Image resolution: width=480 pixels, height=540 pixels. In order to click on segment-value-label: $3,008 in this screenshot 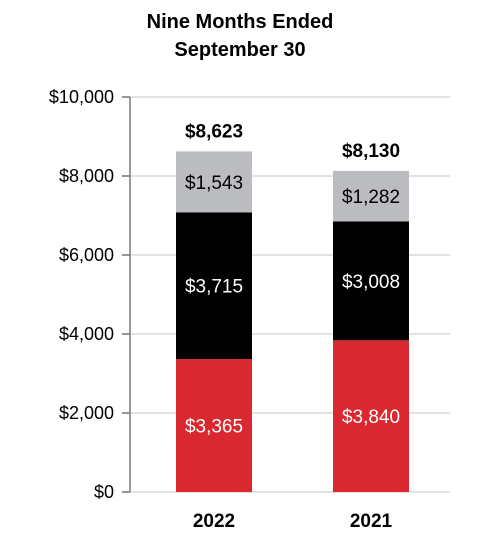, I will do `click(371, 282)`.